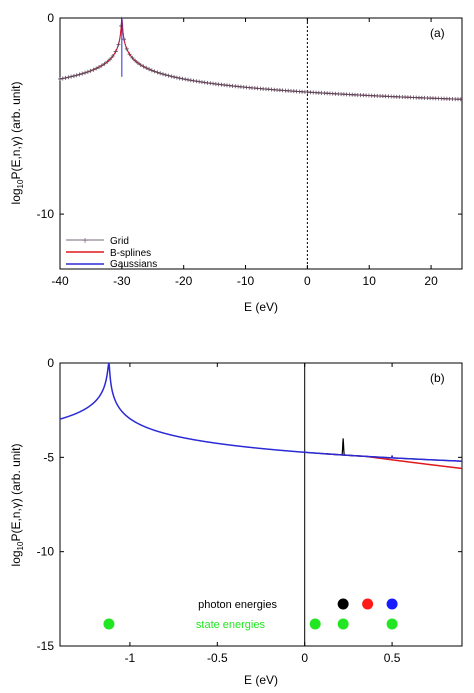 This screenshot has width=474, height=693. Describe the element at coordinates (392, 658) in the screenshot. I see `panel-b-x-tick-label: 0.5` at that location.